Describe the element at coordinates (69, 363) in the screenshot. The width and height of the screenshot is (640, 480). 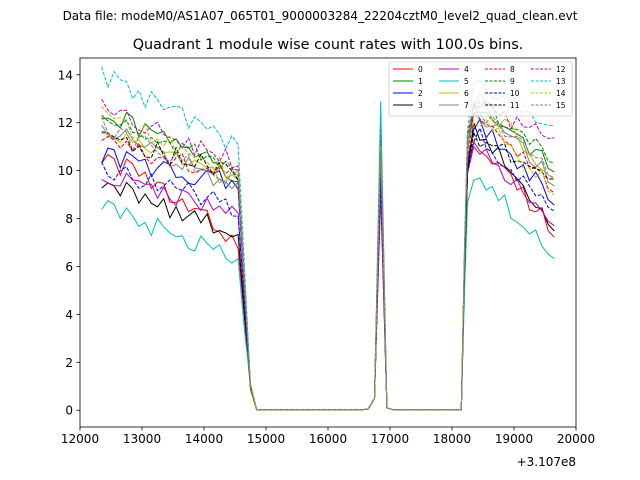
I see `y-tick-label: 2` at that location.